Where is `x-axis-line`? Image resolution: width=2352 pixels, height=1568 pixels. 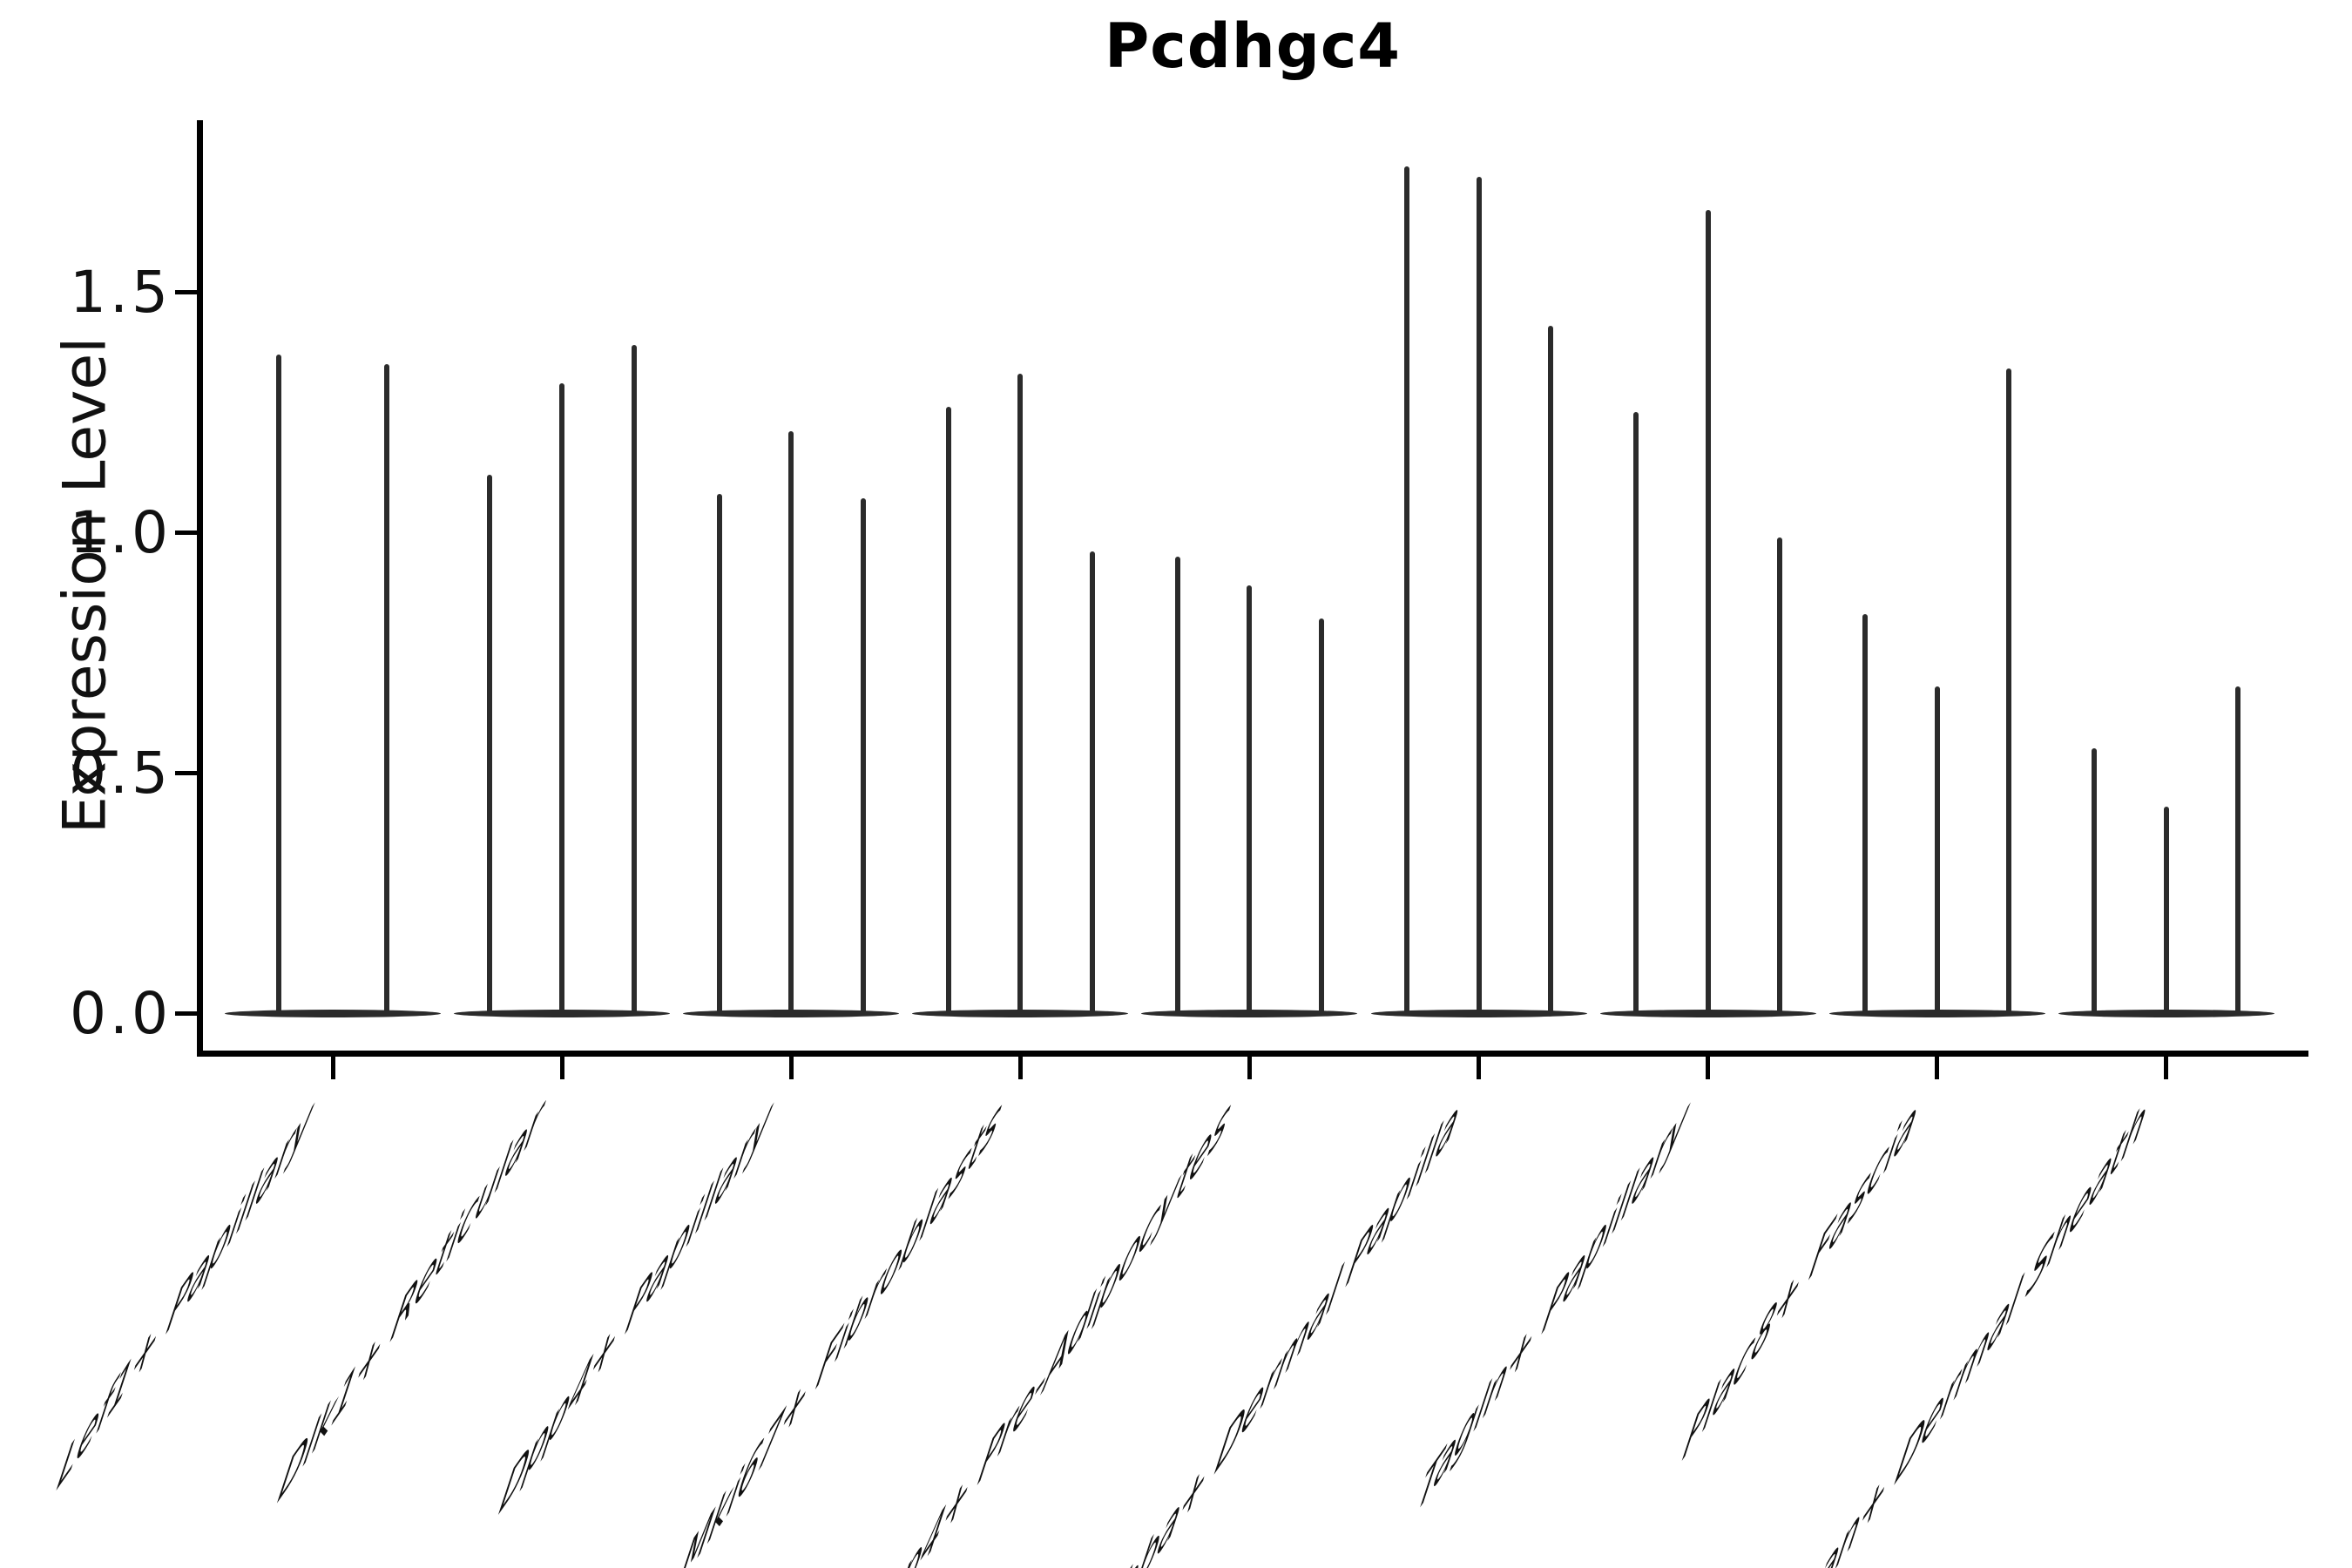 x-axis-line is located at coordinates (1252, 1054).